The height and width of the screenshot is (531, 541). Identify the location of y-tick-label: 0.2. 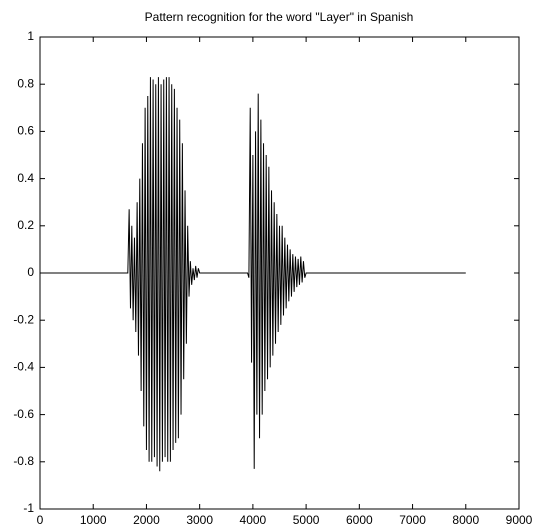
(25, 225).